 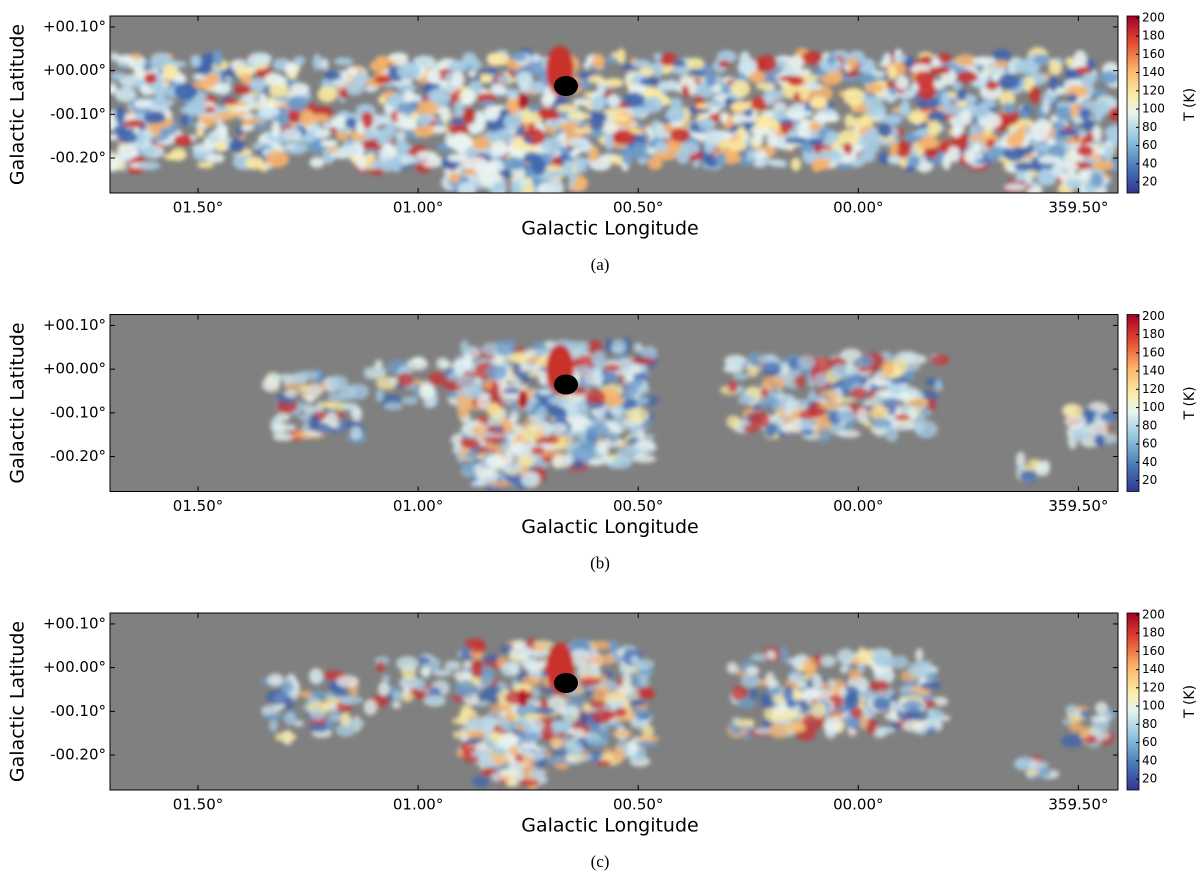 What do you see at coordinates (198, 208) in the screenshot?
I see `x-tick-label: 01.50°` at bounding box center [198, 208].